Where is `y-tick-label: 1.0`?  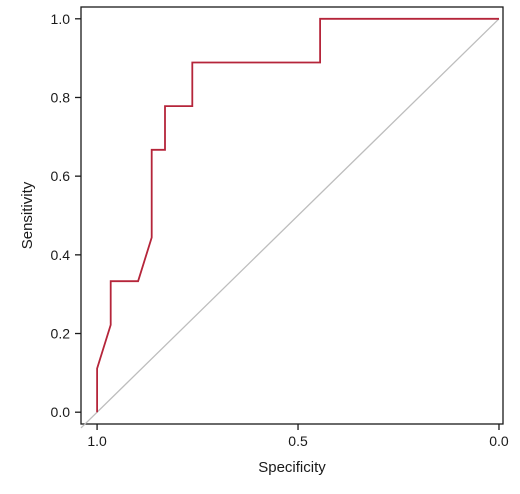
y-tick-label: 1.0 is located at coordinates (61, 19).